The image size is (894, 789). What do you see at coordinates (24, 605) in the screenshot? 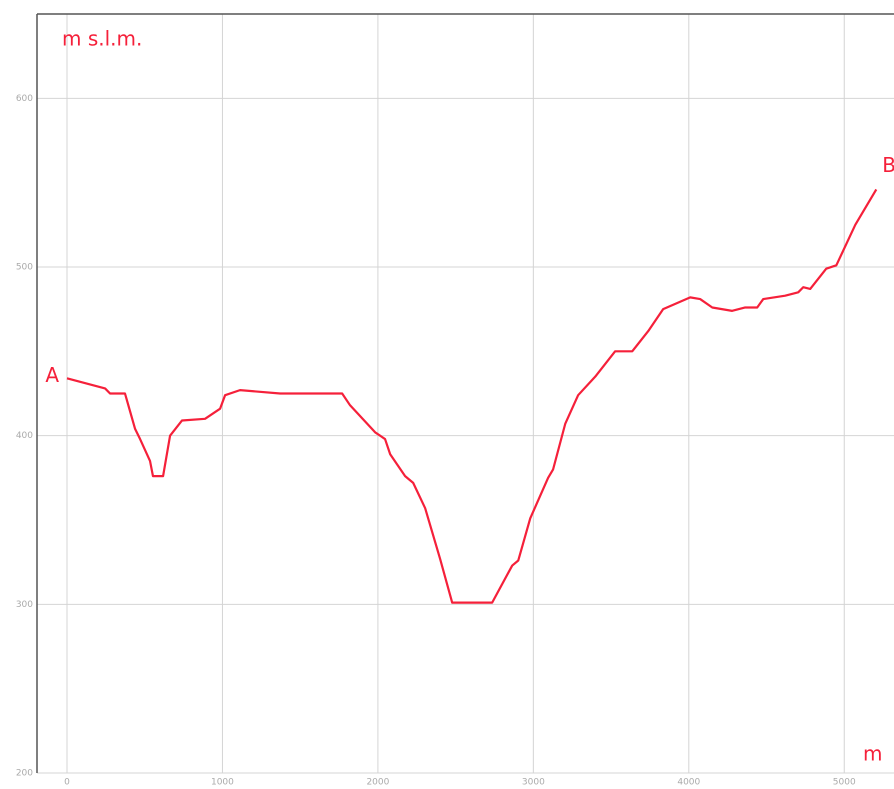
I see `y-tick-label: 300` at bounding box center [24, 605].